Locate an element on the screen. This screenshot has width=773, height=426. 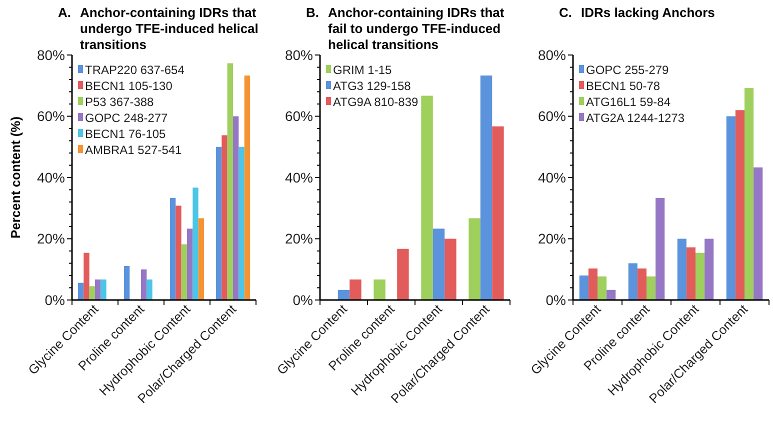
chart-title: C. IDRs lacking Anchors is located at coordinates (637, 12).